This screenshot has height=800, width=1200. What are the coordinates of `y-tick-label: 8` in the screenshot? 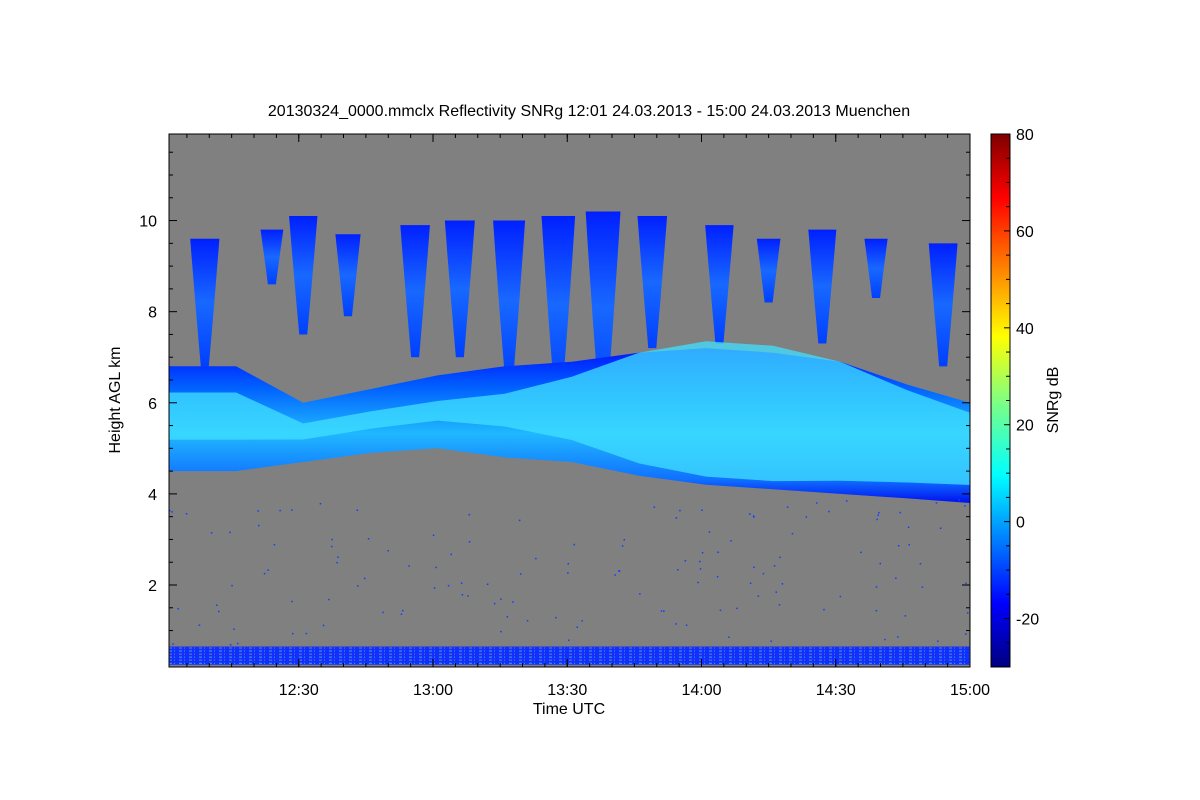 It's located at (152, 313).